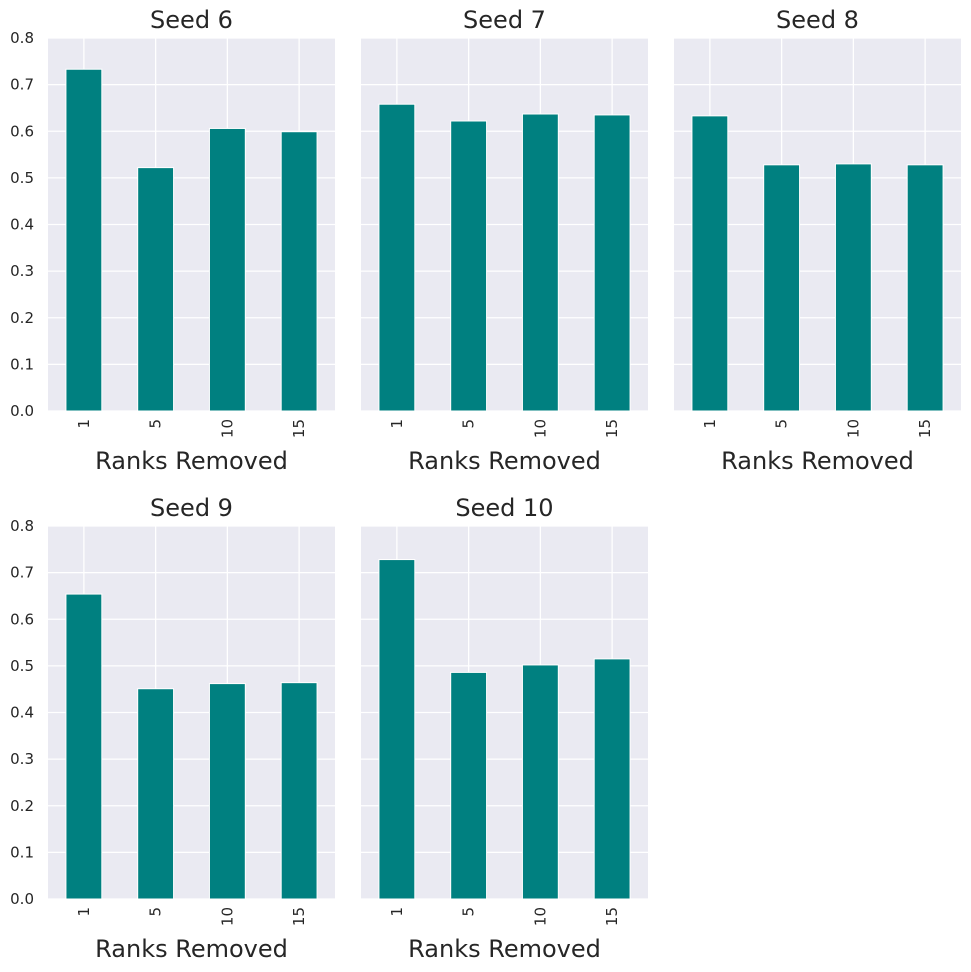 The height and width of the screenshot is (972, 971). Describe the element at coordinates (191, 508) in the screenshot. I see `chart-title: Seed 9` at that location.